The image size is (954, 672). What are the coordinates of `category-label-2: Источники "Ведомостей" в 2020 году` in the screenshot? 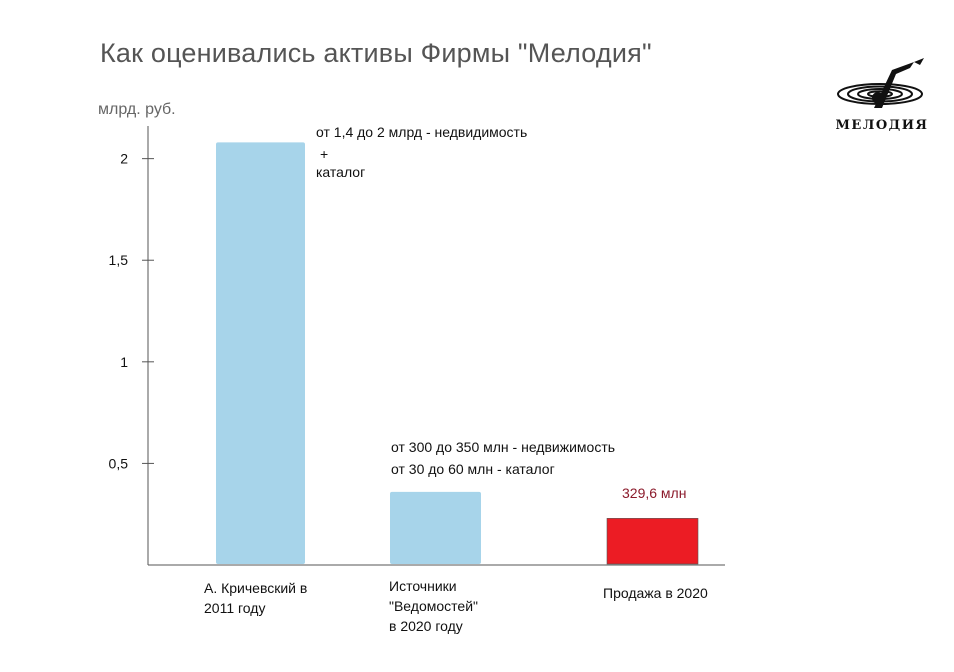 It's located at (433, 606).